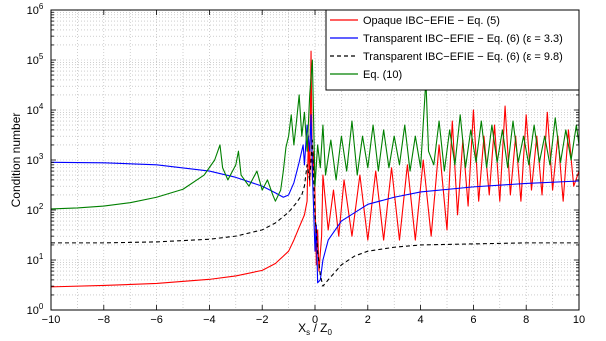 The height and width of the screenshot is (341, 606). I want to click on x-tick-label: 2, so click(368, 320).